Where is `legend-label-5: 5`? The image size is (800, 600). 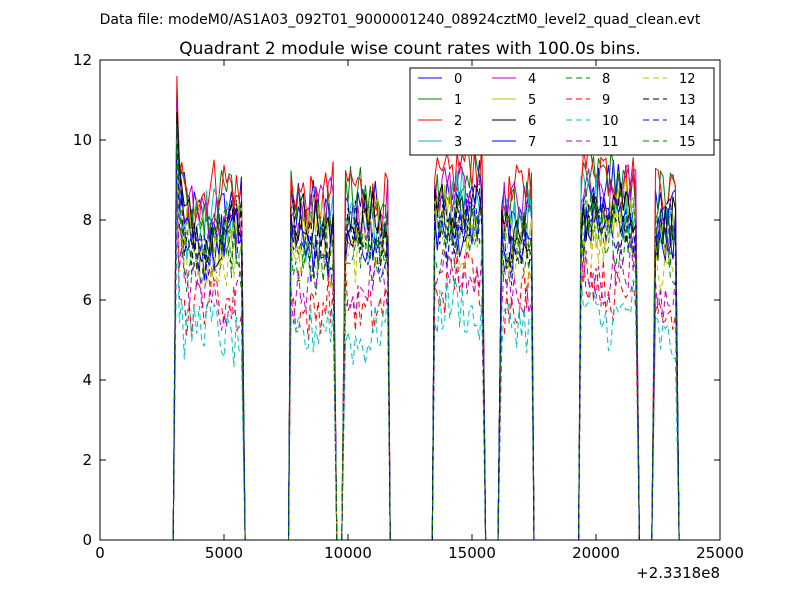
legend-label-5: 5 is located at coordinates (532, 100).